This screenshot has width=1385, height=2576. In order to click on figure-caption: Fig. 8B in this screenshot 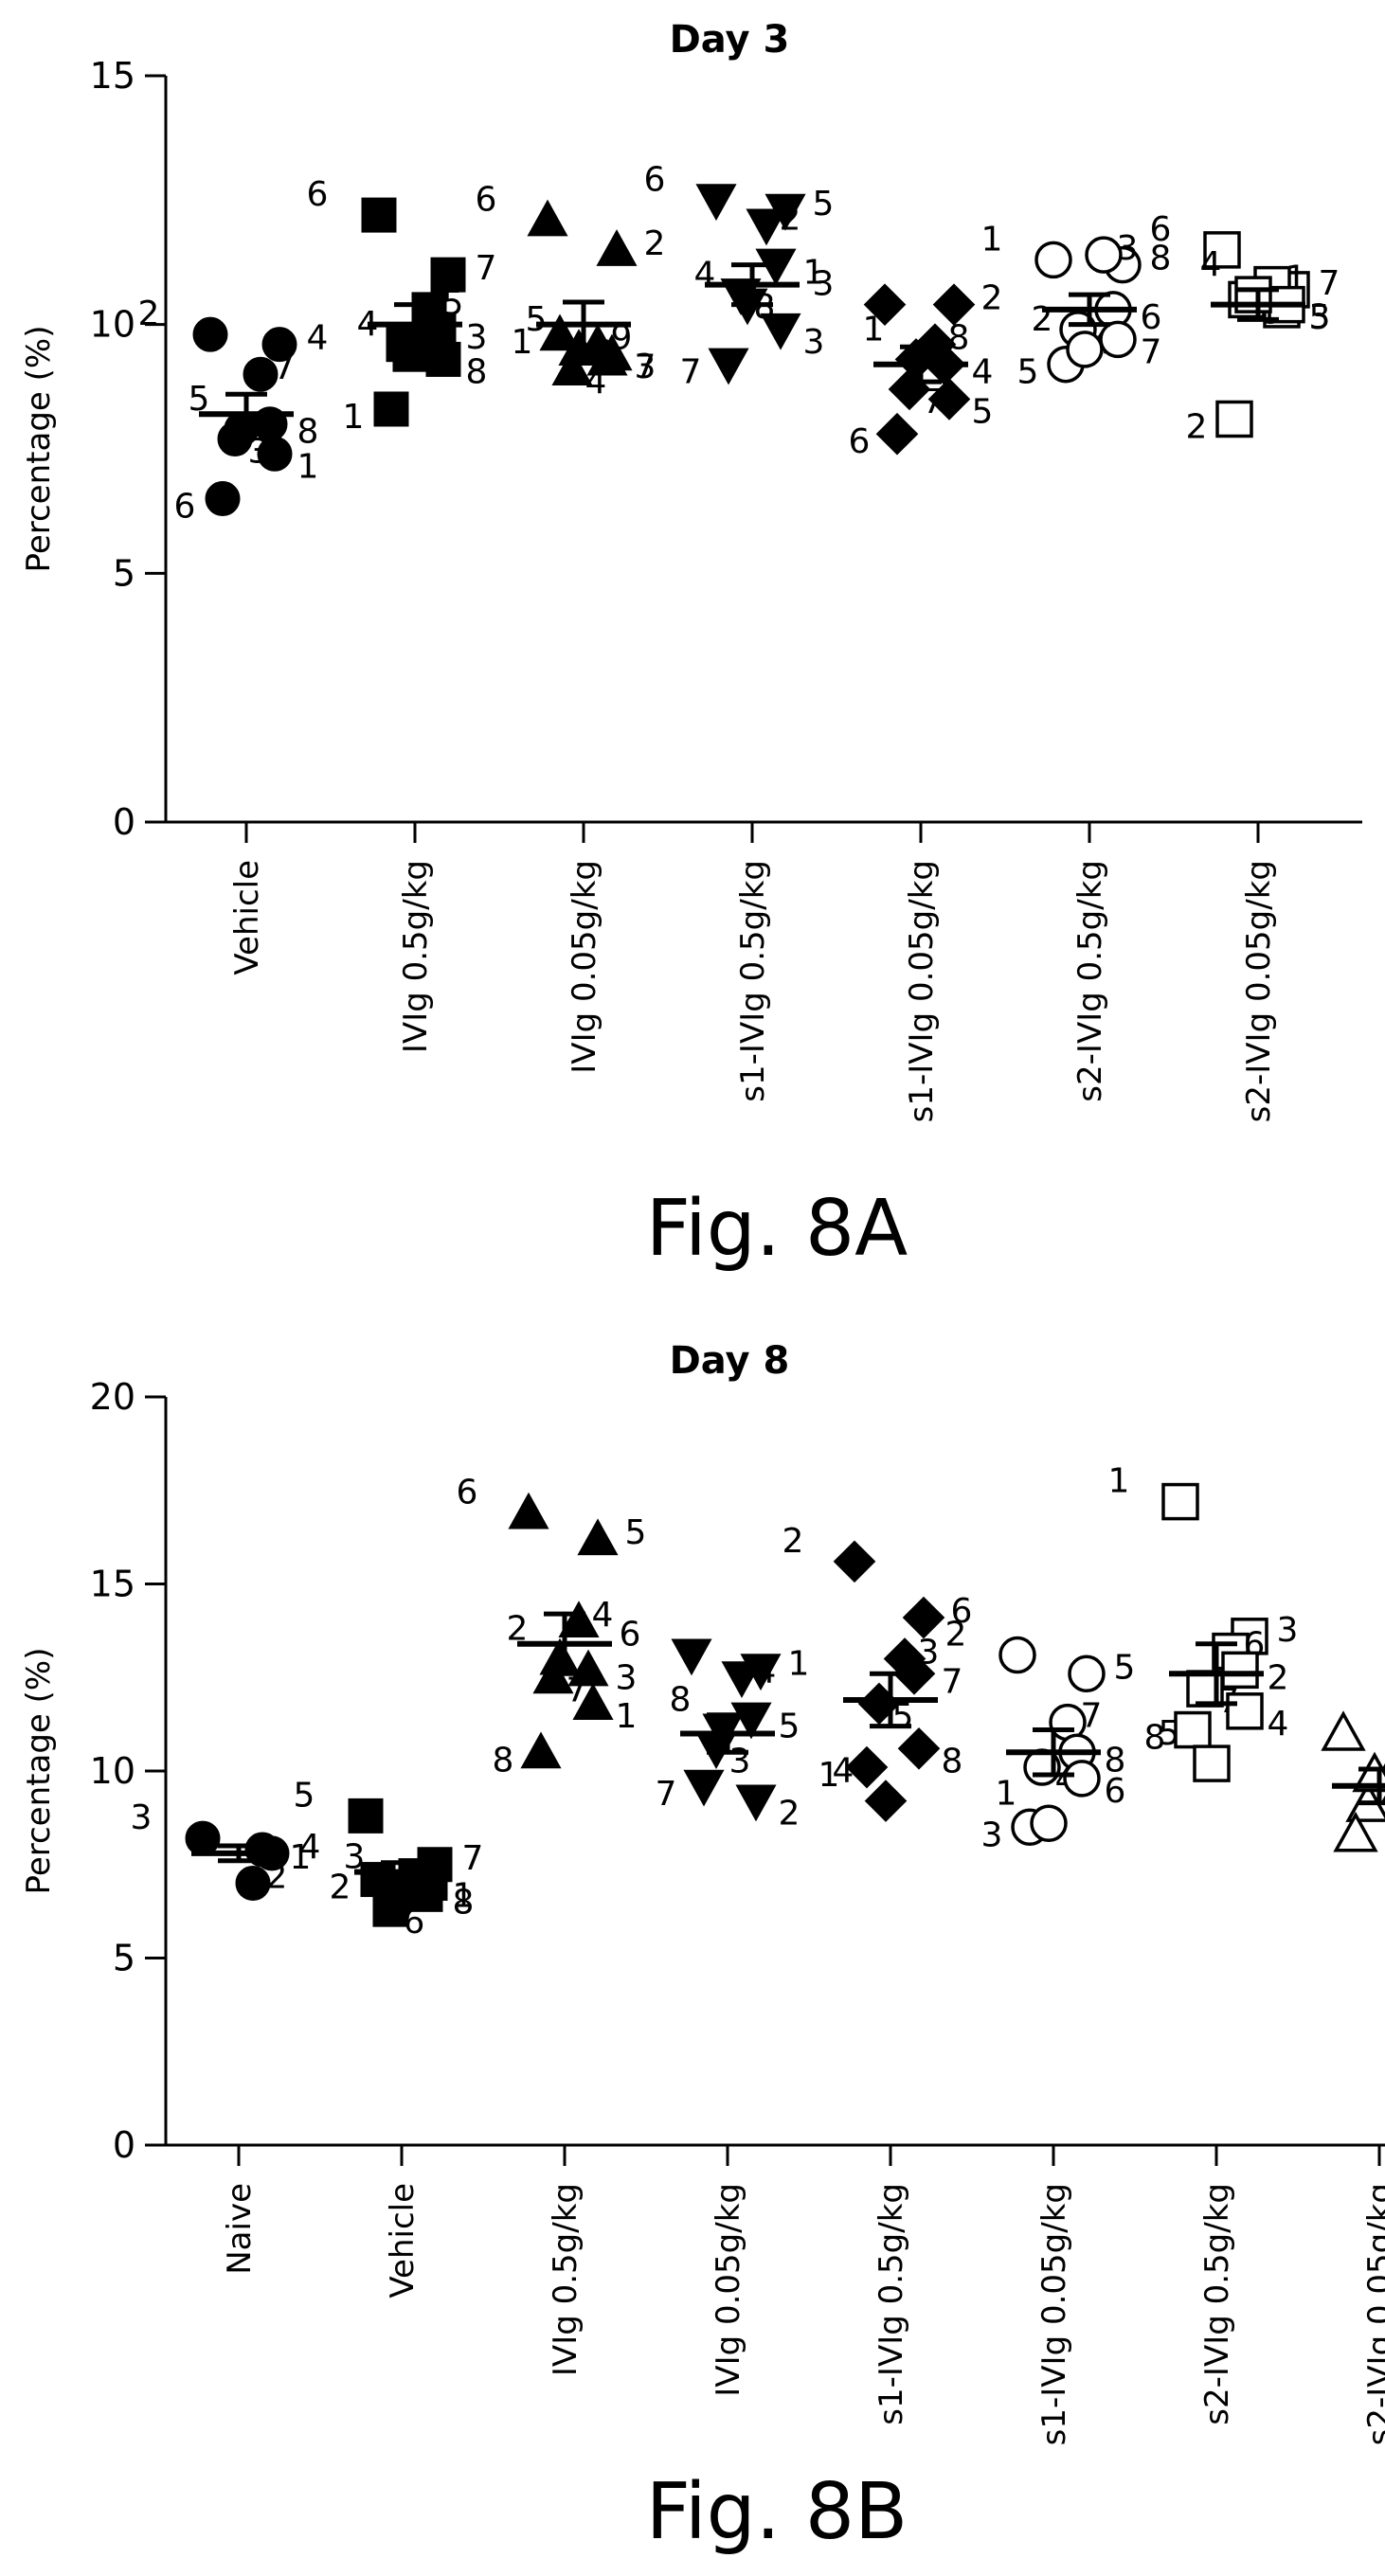, I will do `click(777, 2512)`.